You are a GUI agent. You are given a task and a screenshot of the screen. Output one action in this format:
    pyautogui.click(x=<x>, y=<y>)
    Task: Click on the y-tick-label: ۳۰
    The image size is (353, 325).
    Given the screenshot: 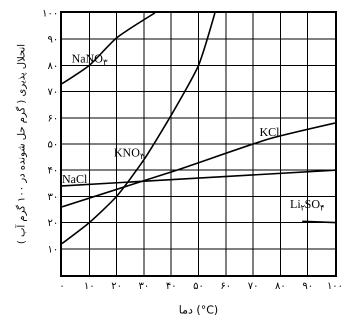 What is the action you would take?
    pyautogui.click(x=53, y=197)
    